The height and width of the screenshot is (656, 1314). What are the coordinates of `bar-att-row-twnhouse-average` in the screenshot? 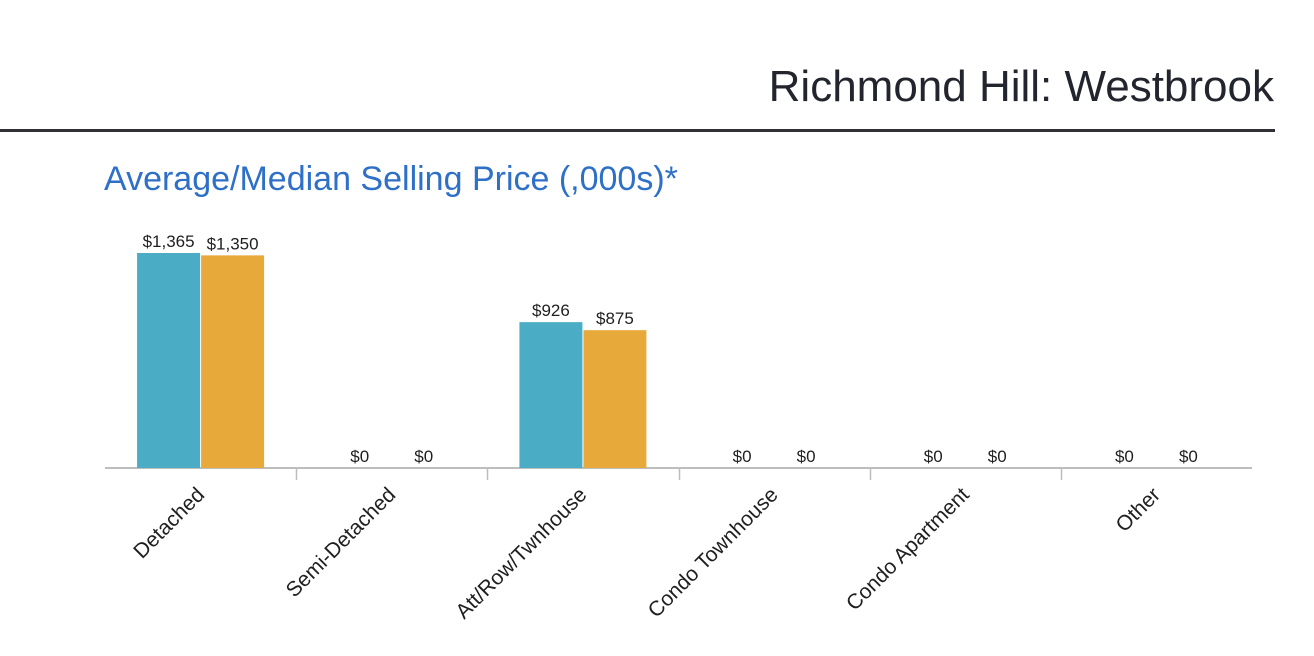 It's located at (551, 395).